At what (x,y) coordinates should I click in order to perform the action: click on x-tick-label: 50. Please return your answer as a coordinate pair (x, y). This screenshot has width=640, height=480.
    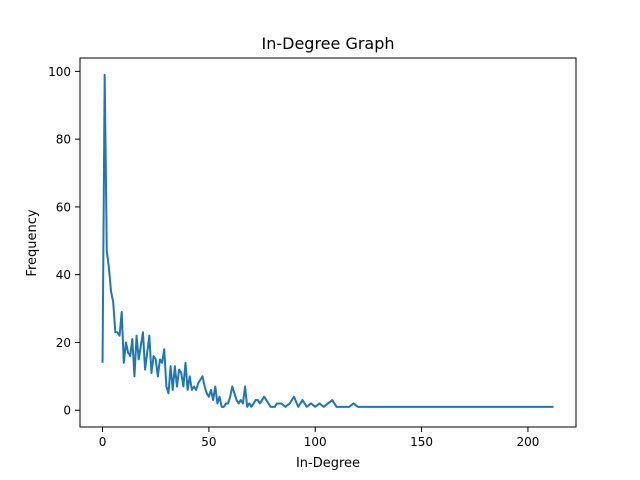
    Looking at the image, I should click on (208, 442).